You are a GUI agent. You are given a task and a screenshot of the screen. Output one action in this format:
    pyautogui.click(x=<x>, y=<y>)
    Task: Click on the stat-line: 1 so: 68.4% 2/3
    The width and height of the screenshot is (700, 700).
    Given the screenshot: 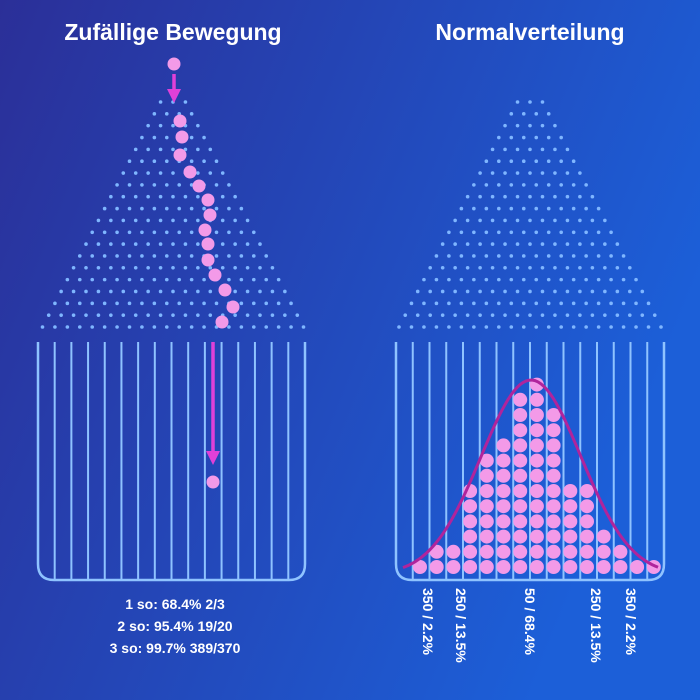 What is the action you would take?
    pyautogui.click(x=175, y=604)
    